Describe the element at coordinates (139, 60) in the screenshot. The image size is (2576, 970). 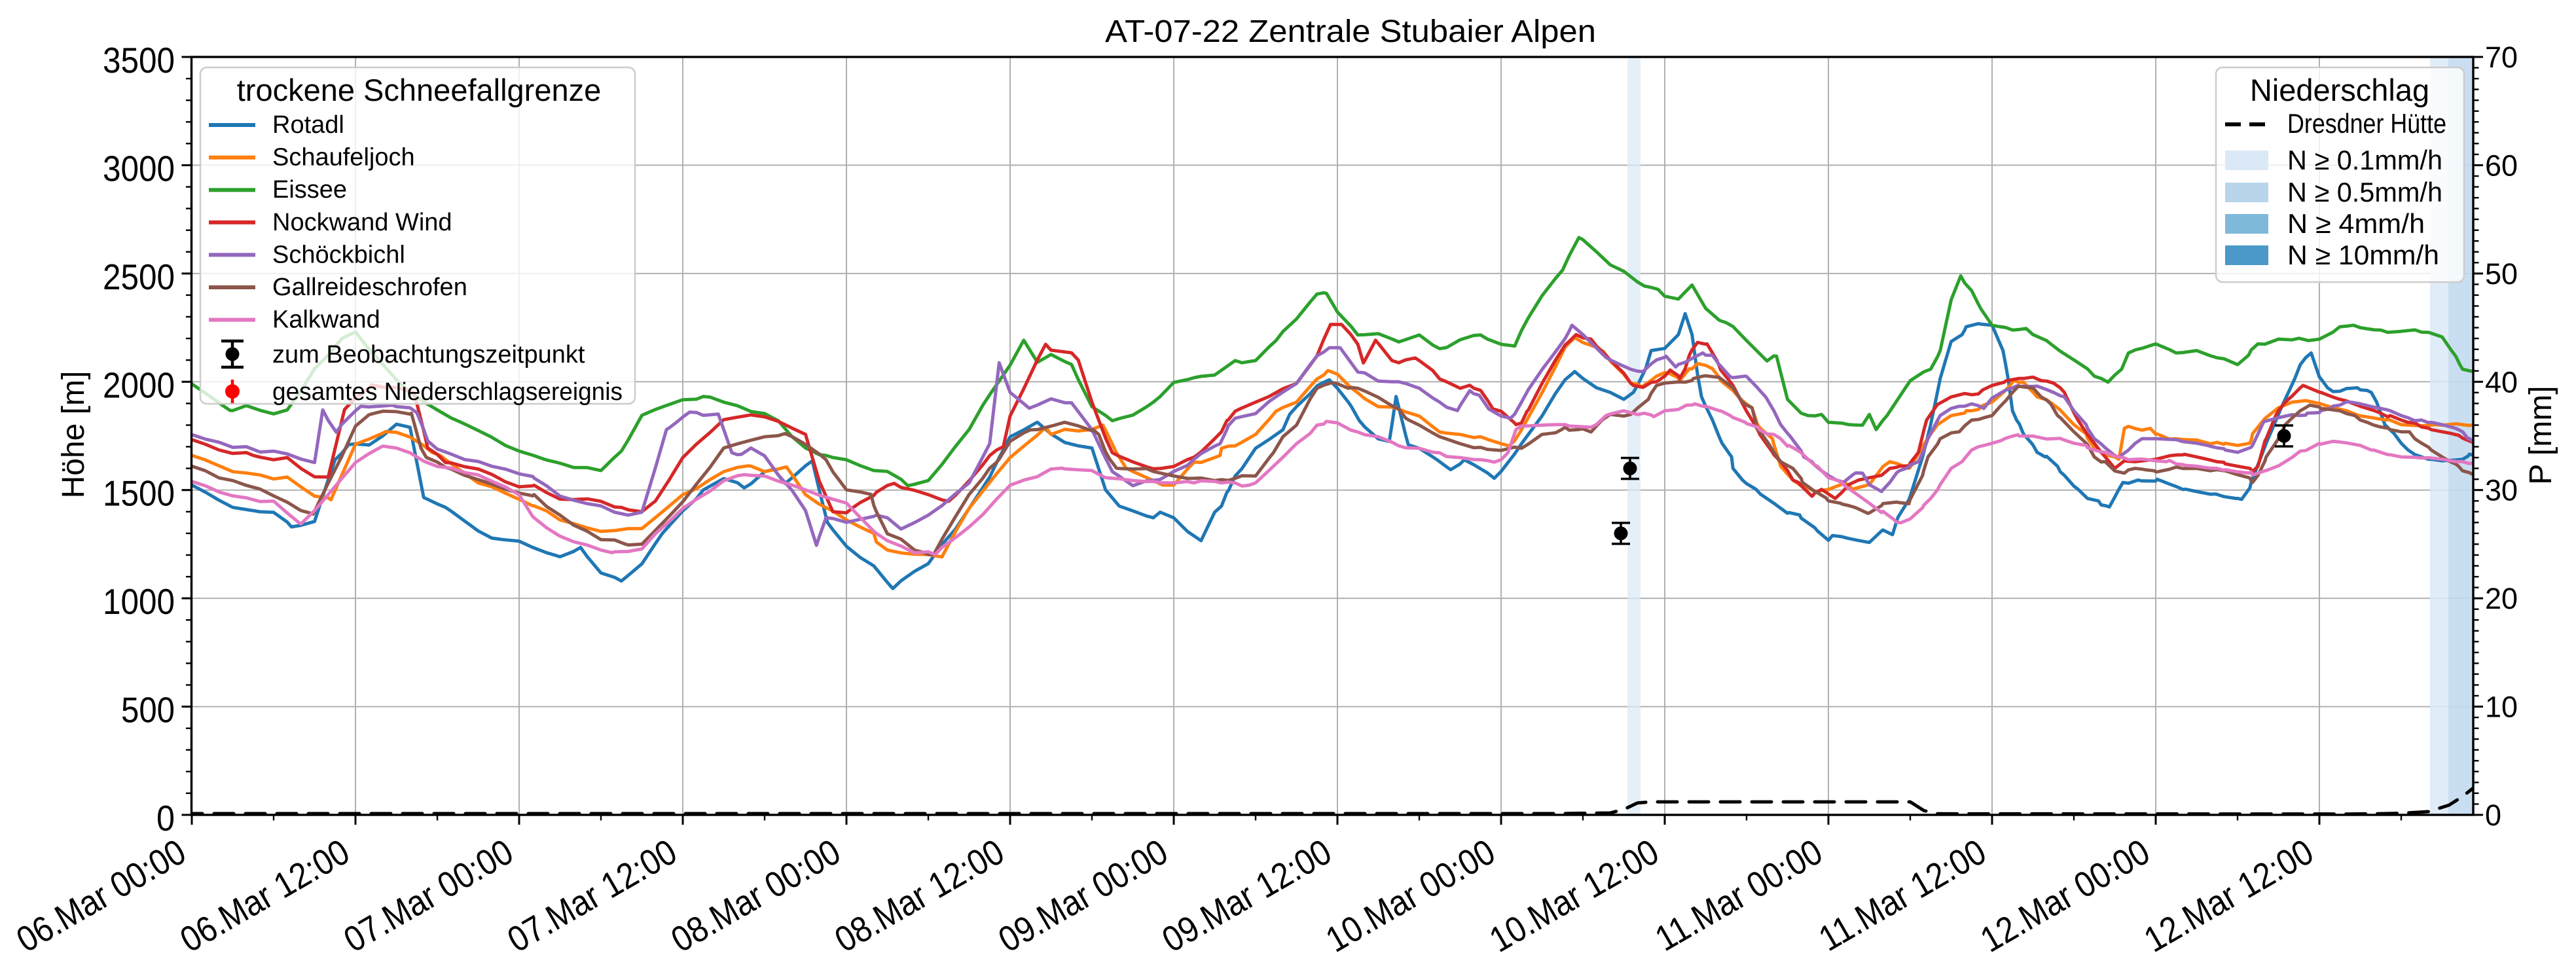
I see `svg-text: 3500` at that location.